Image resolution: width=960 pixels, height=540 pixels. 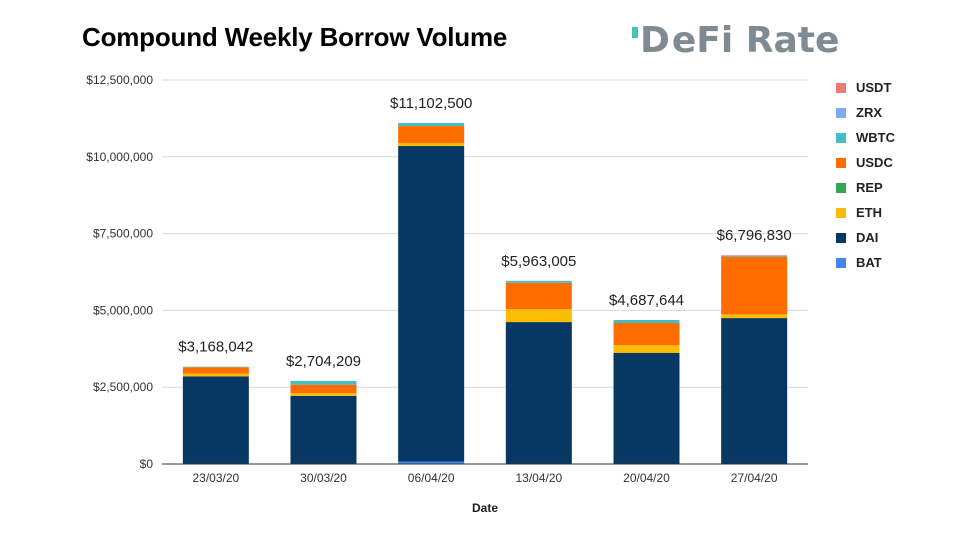 What do you see at coordinates (123, 387) in the screenshot?
I see `y-tick-label: $2,500,000` at bounding box center [123, 387].